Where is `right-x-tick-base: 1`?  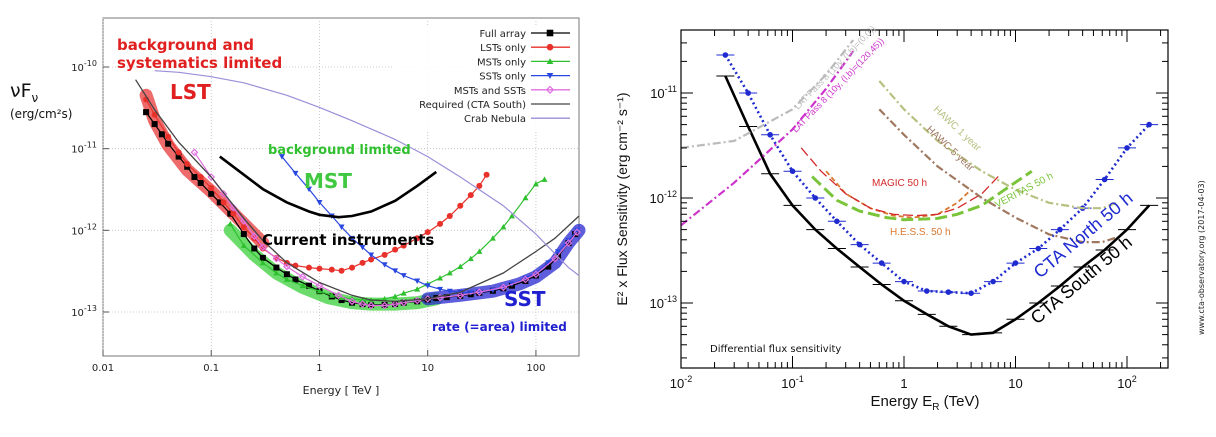 right-x-tick-base: 1 is located at coordinates (903, 383).